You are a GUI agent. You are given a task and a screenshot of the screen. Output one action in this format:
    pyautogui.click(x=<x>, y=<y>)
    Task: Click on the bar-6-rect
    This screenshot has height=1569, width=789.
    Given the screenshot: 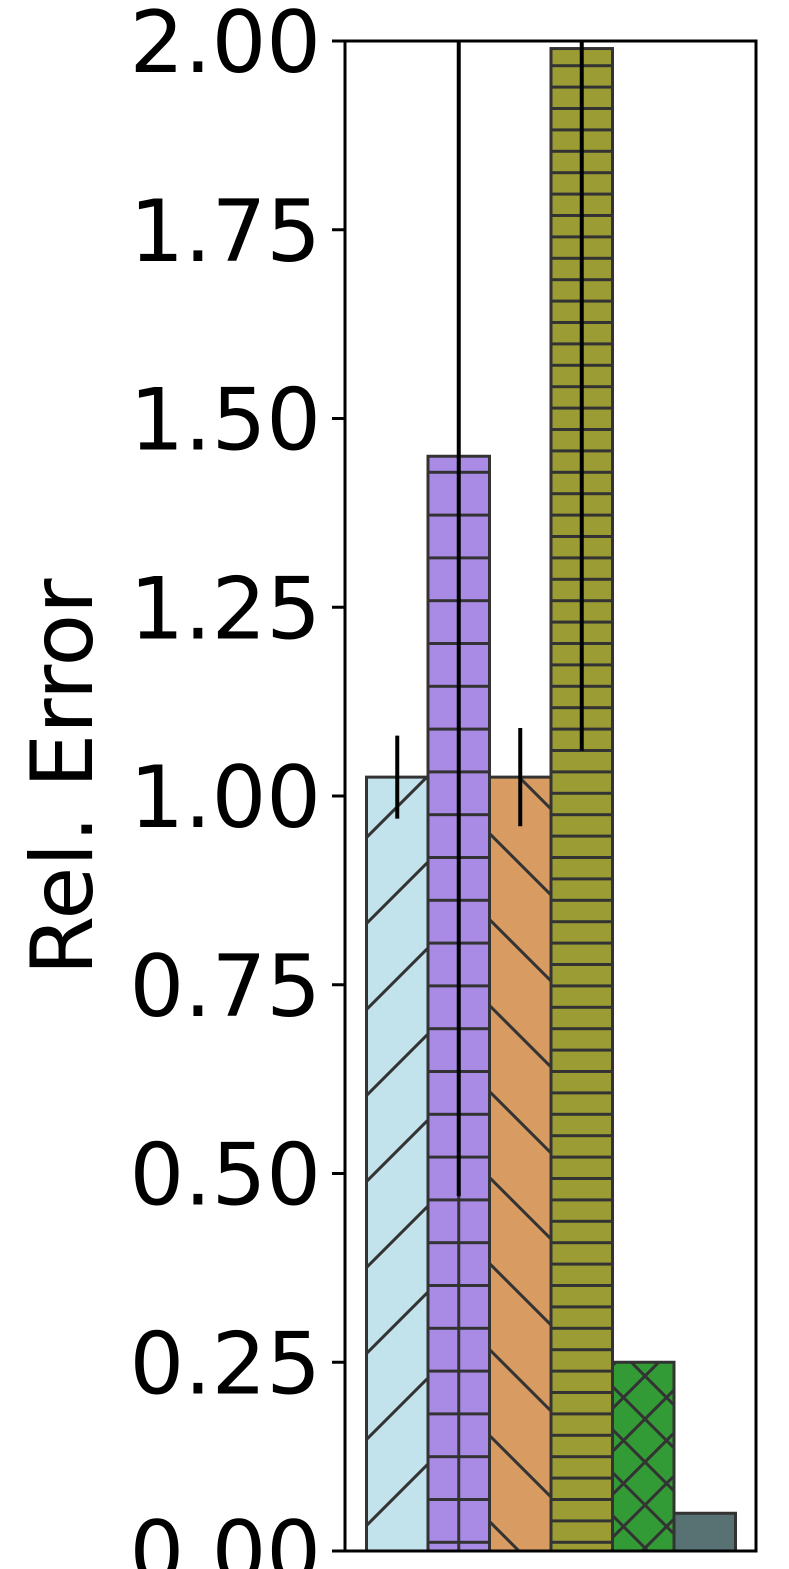 What is the action you would take?
    pyautogui.click(x=704, y=1532)
    